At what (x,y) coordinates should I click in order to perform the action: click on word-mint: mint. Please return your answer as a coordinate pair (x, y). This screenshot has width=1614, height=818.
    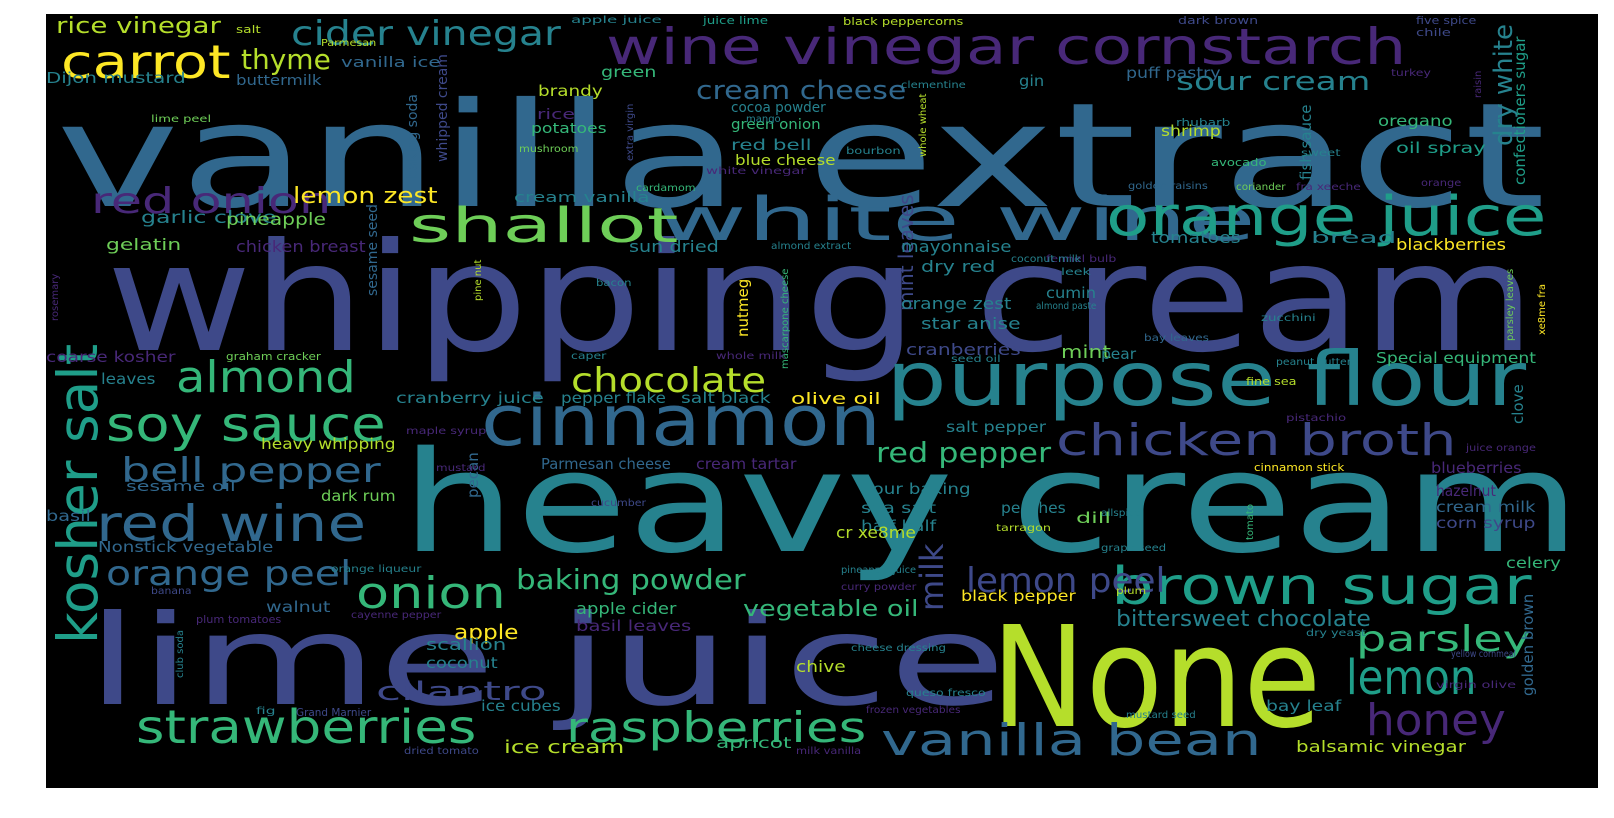
    Looking at the image, I should click on (1086, 352).